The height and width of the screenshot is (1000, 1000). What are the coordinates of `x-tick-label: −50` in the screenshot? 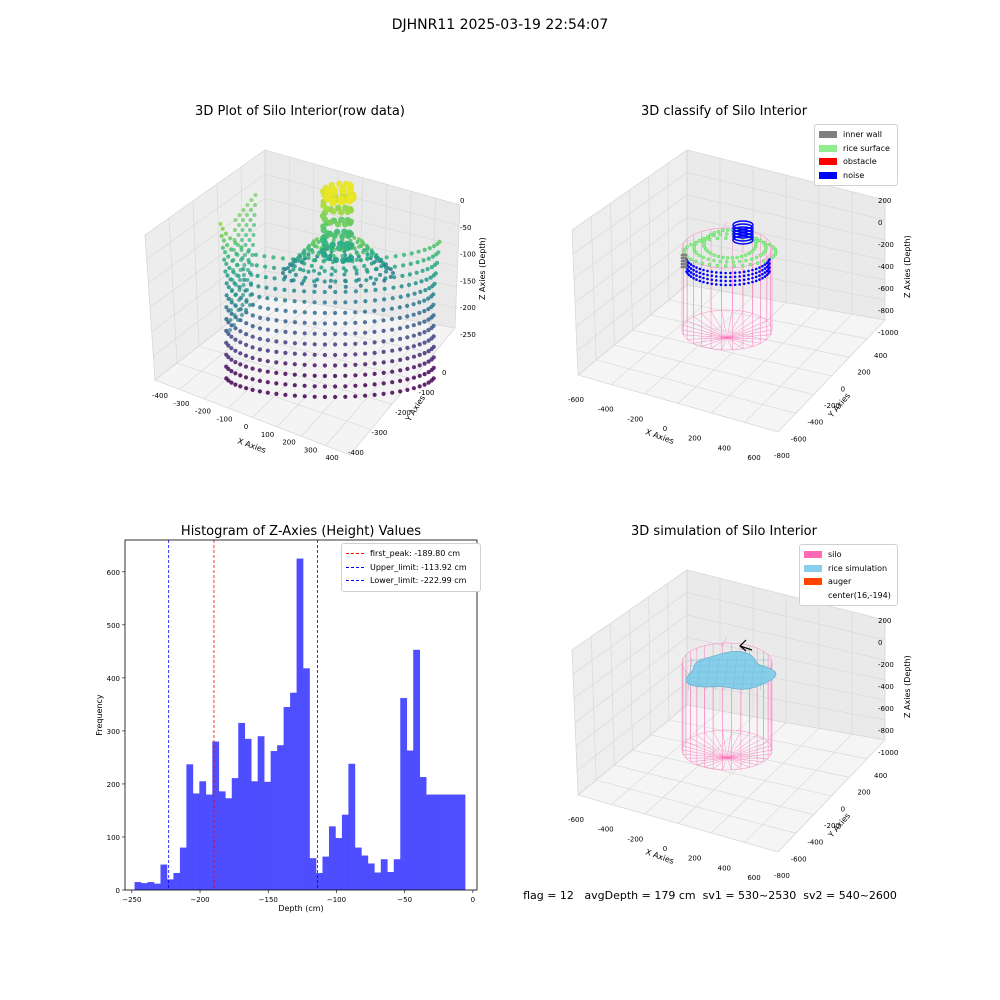 It's located at (404, 900).